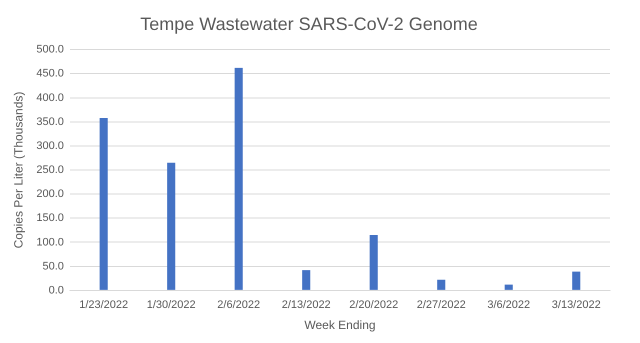  What do you see at coordinates (56, 290) in the screenshot?
I see `y-tick-label: 0.0` at bounding box center [56, 290].